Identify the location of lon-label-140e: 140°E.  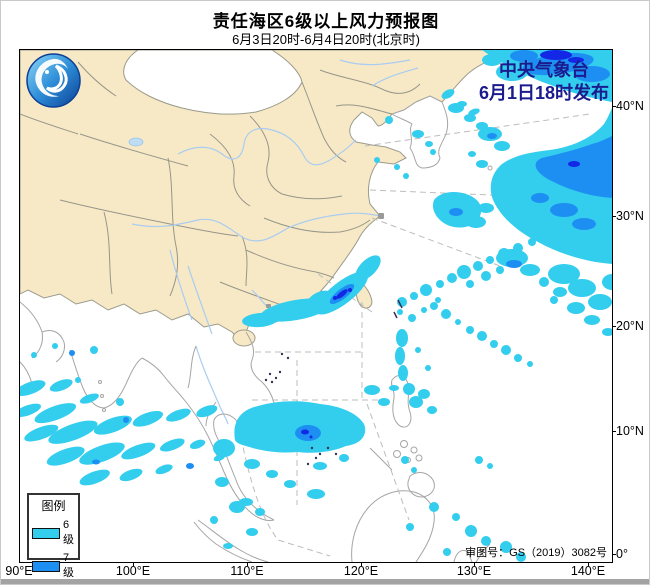
(588, 571).